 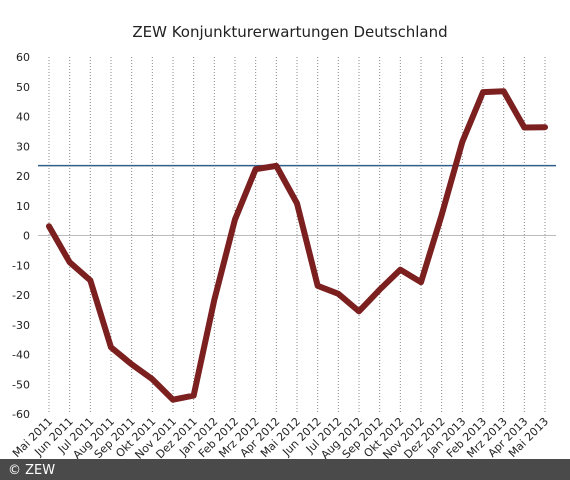 I want to click on footer-bar, so click(x=285, y=469).